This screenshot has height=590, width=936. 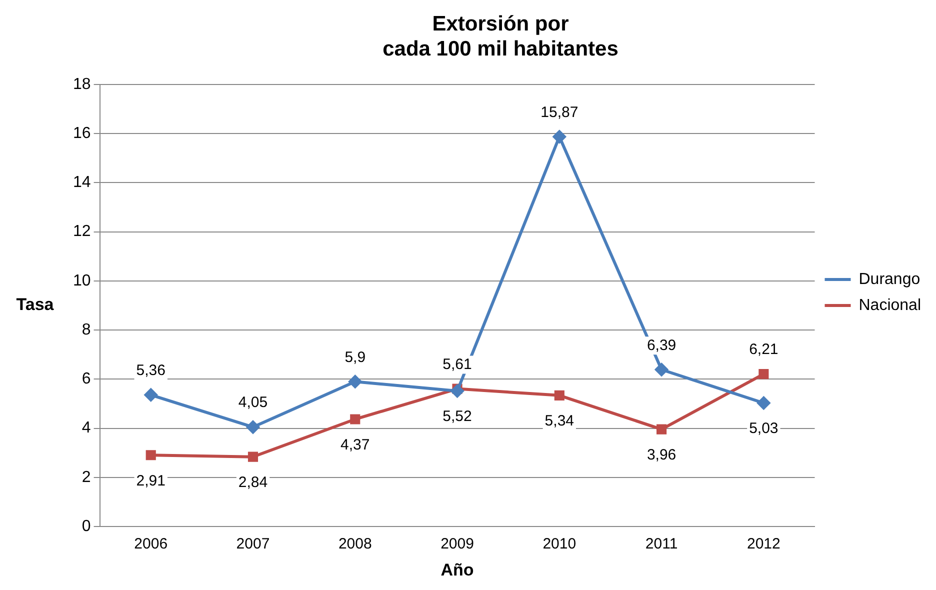 What do you see at coordinates (82, 231) in the screenshot?
I see `y-tick-label: 12` at bounding box center [82, 231].